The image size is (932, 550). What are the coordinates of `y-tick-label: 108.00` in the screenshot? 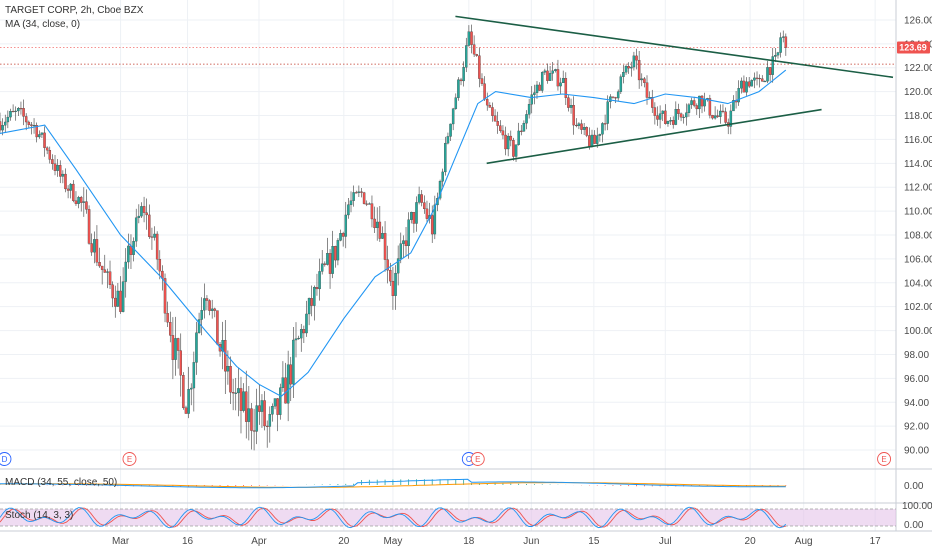 It's located at (918, 236).